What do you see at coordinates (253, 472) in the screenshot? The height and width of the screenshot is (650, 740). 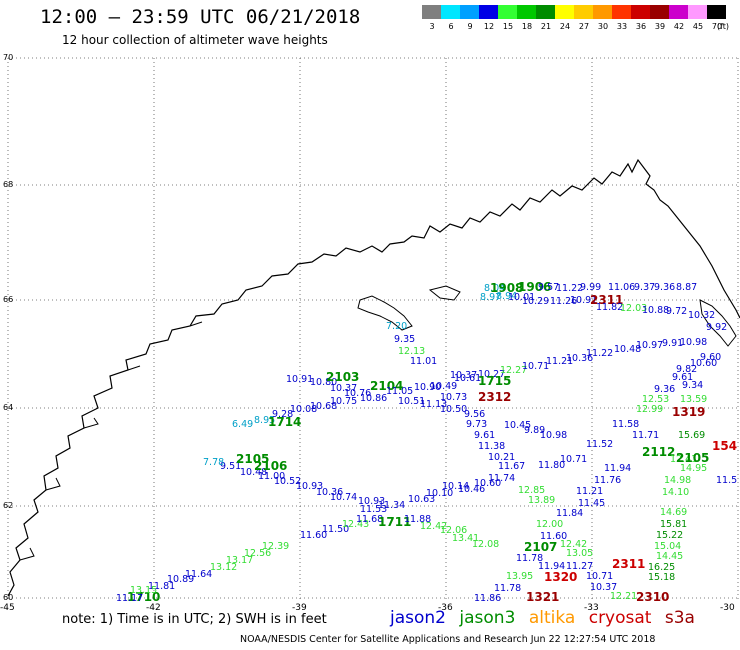 I see `wave-height-value: 10.48` at bounding box center [253, 472].